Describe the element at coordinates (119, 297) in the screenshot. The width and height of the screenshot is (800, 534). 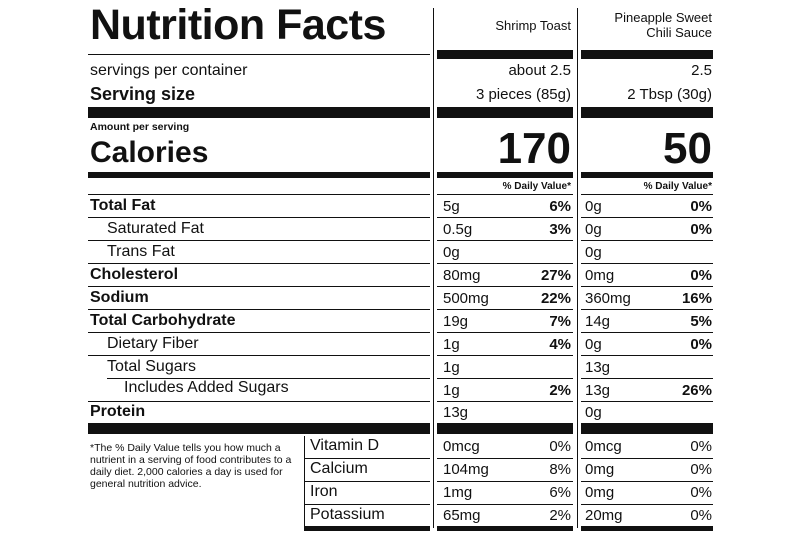
I see `nutrient-name-sodium: Sodium` at that location.